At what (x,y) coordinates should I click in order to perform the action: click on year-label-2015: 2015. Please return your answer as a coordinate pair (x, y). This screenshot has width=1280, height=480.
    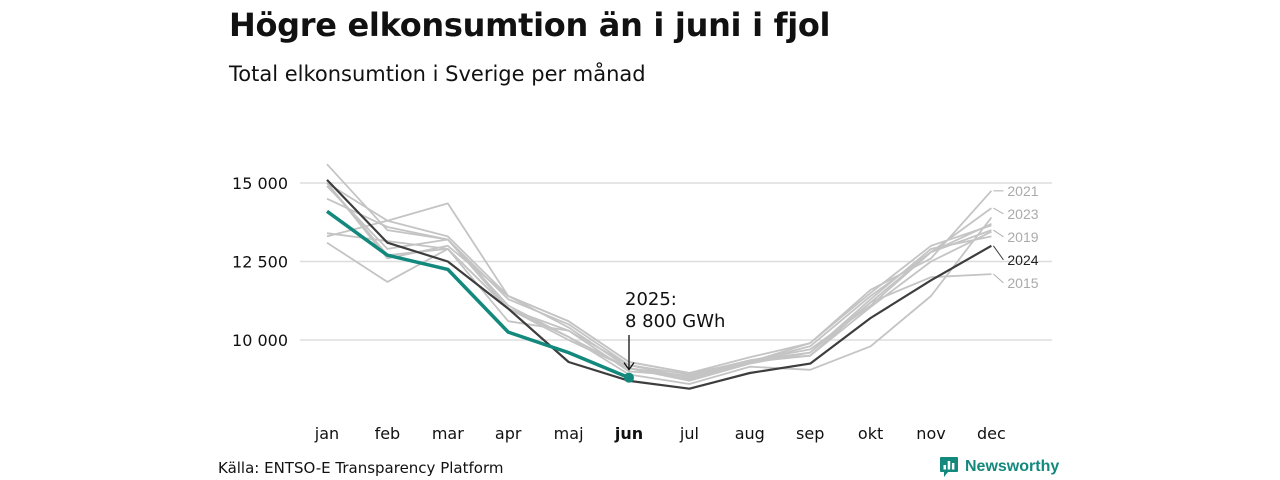
    Looking at the image, I should click on (1022, 283).